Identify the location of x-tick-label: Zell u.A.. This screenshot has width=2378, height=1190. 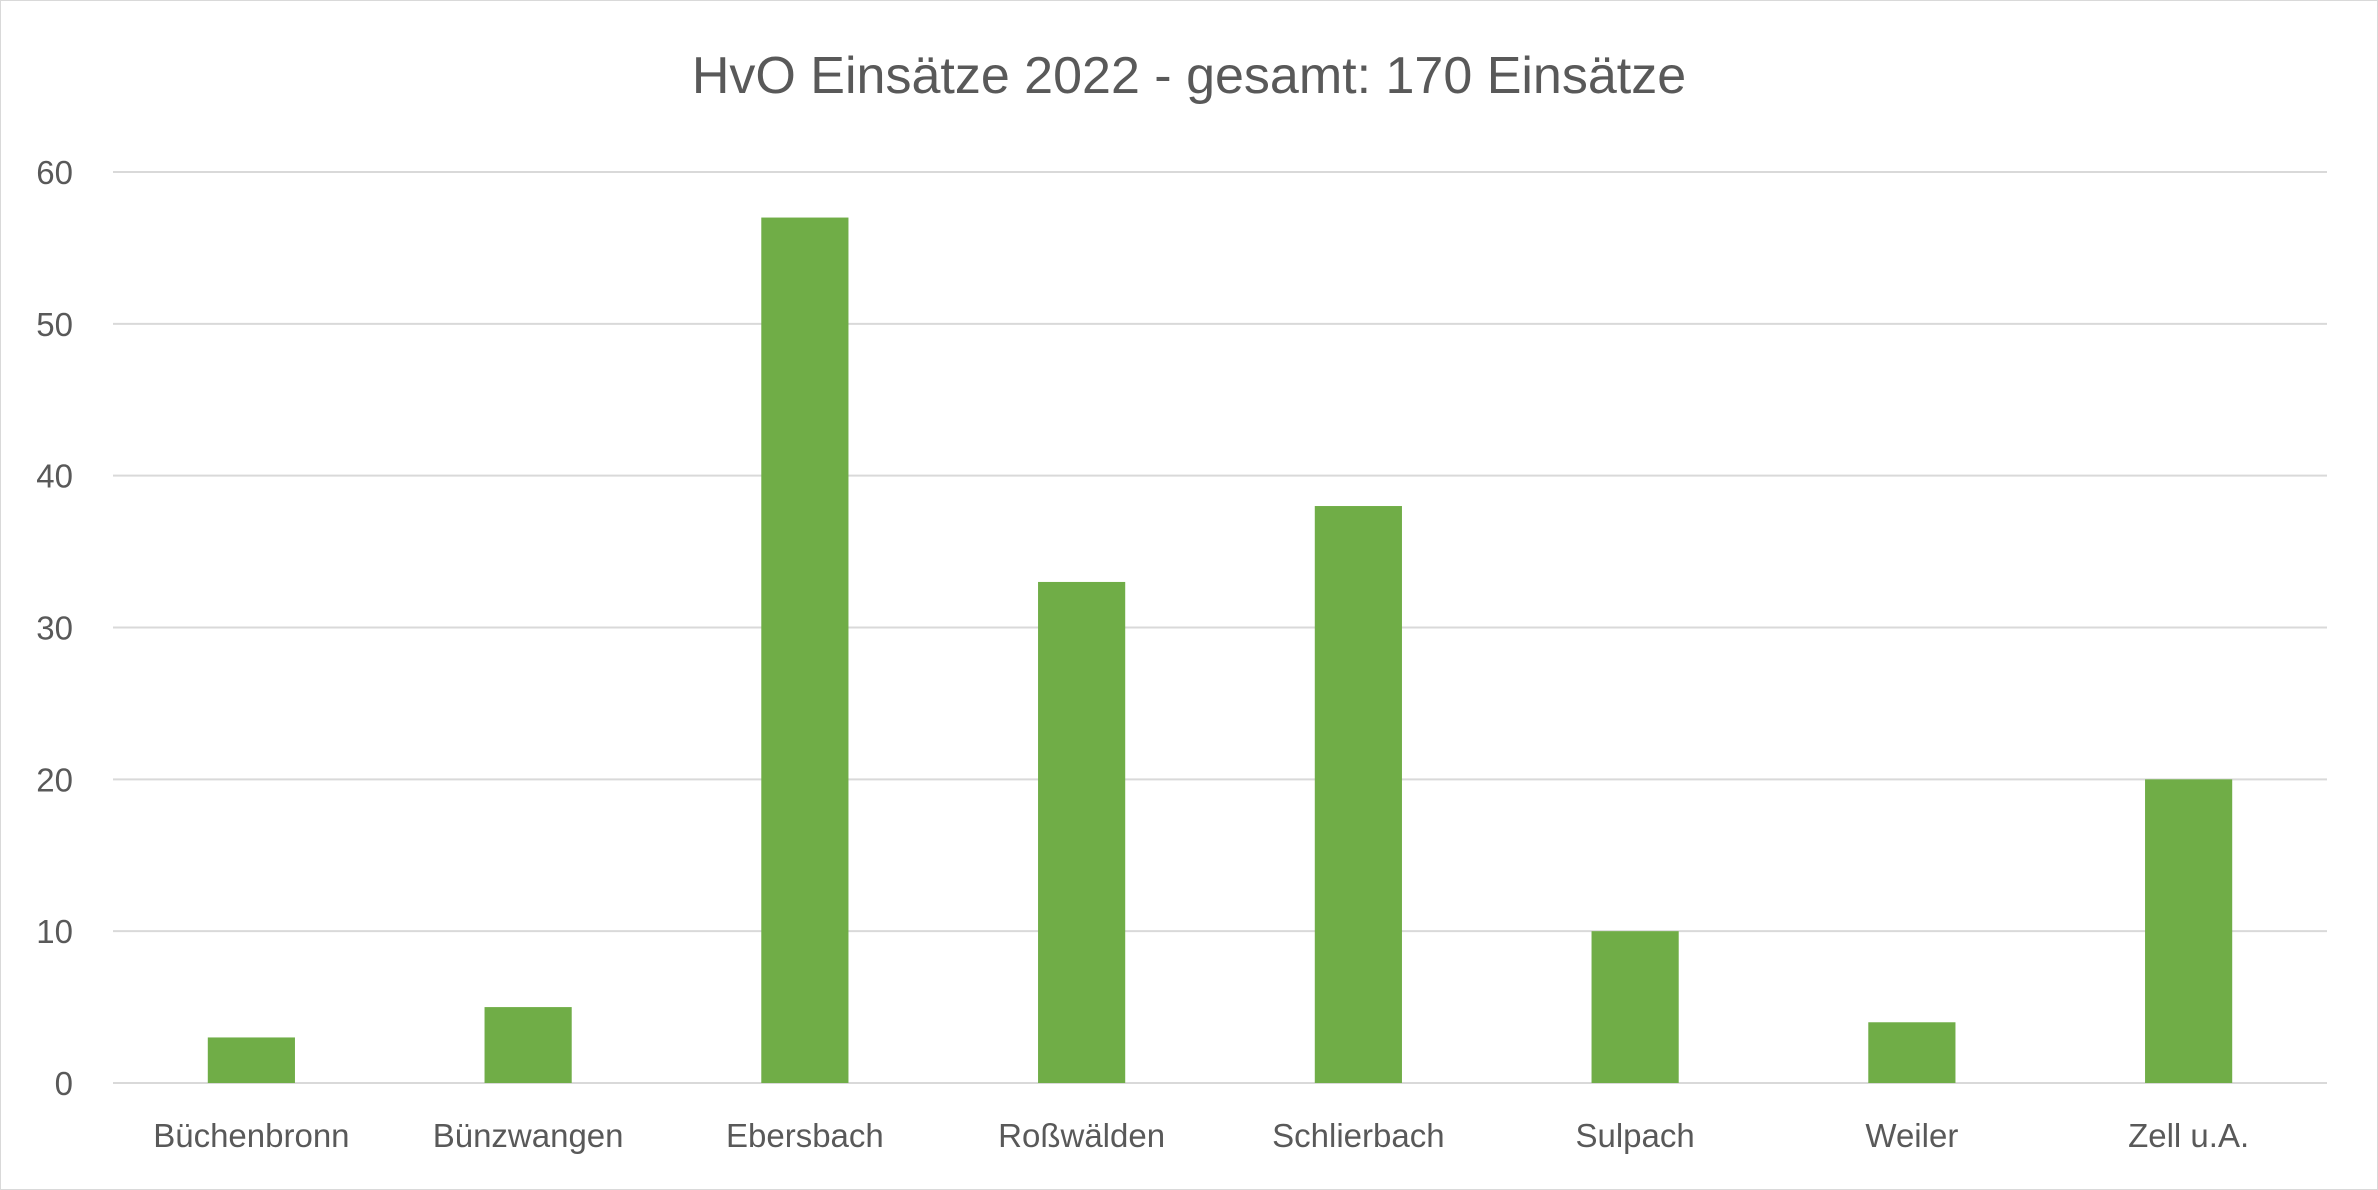
(2188, 1135).